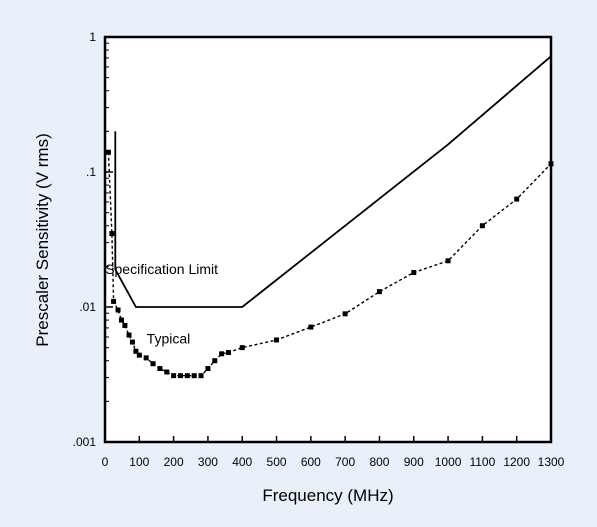 The image size is (597, 527). Describe the element at coordinates (311, 462) in the screenshot. I see `x-tick-label: 600` at that location.